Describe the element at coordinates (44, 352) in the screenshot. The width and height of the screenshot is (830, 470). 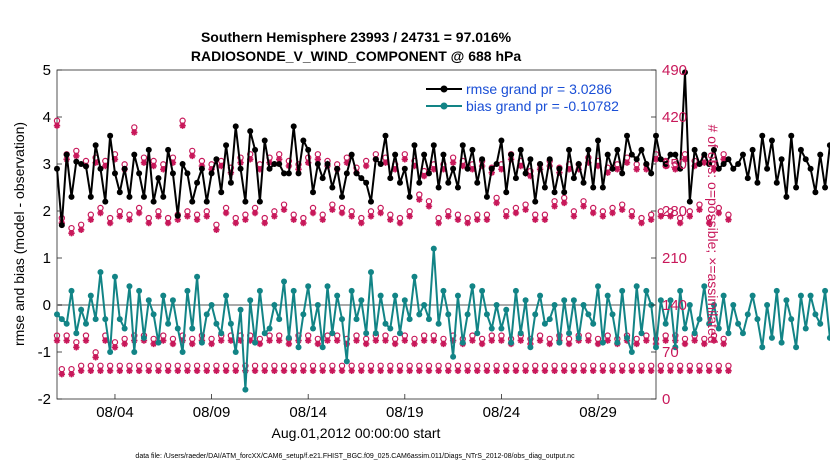
I see `y-tick-label: -1` at that location.